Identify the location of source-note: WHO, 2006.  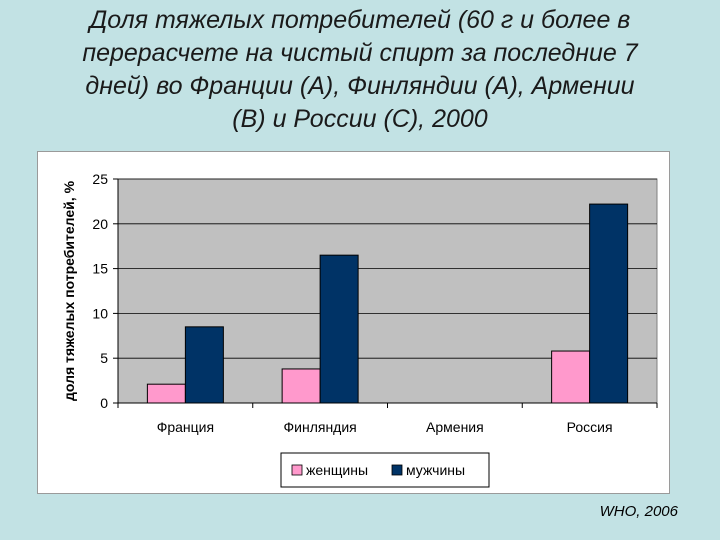
(638, 511).